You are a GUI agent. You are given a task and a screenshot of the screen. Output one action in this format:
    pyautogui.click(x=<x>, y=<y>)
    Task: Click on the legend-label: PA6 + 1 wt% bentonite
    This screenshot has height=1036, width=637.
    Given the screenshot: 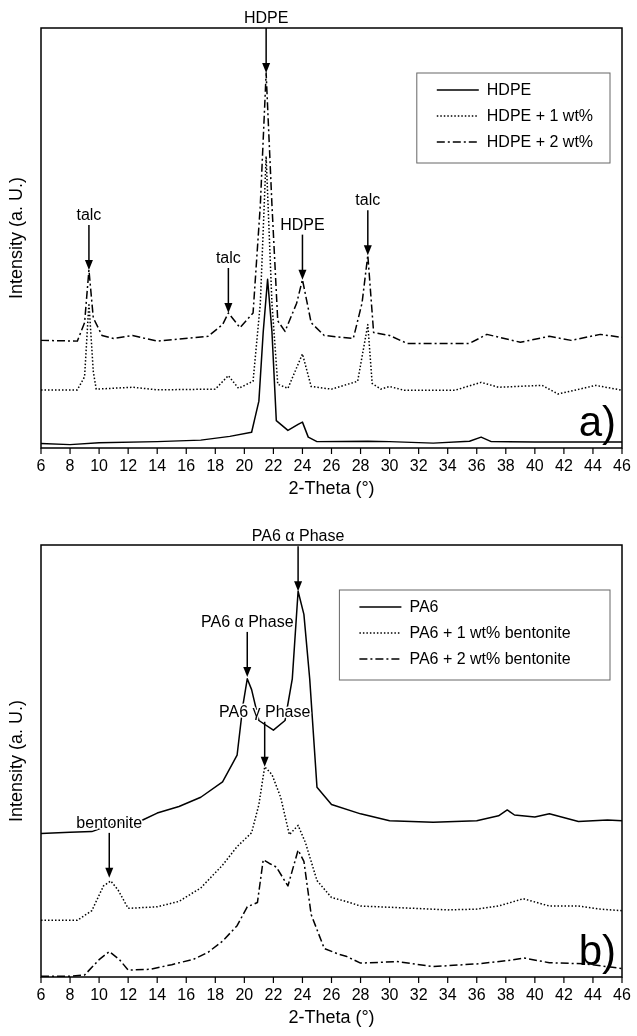 What is the action you would take?
    pyautogui.click(x=490, y=632)
    